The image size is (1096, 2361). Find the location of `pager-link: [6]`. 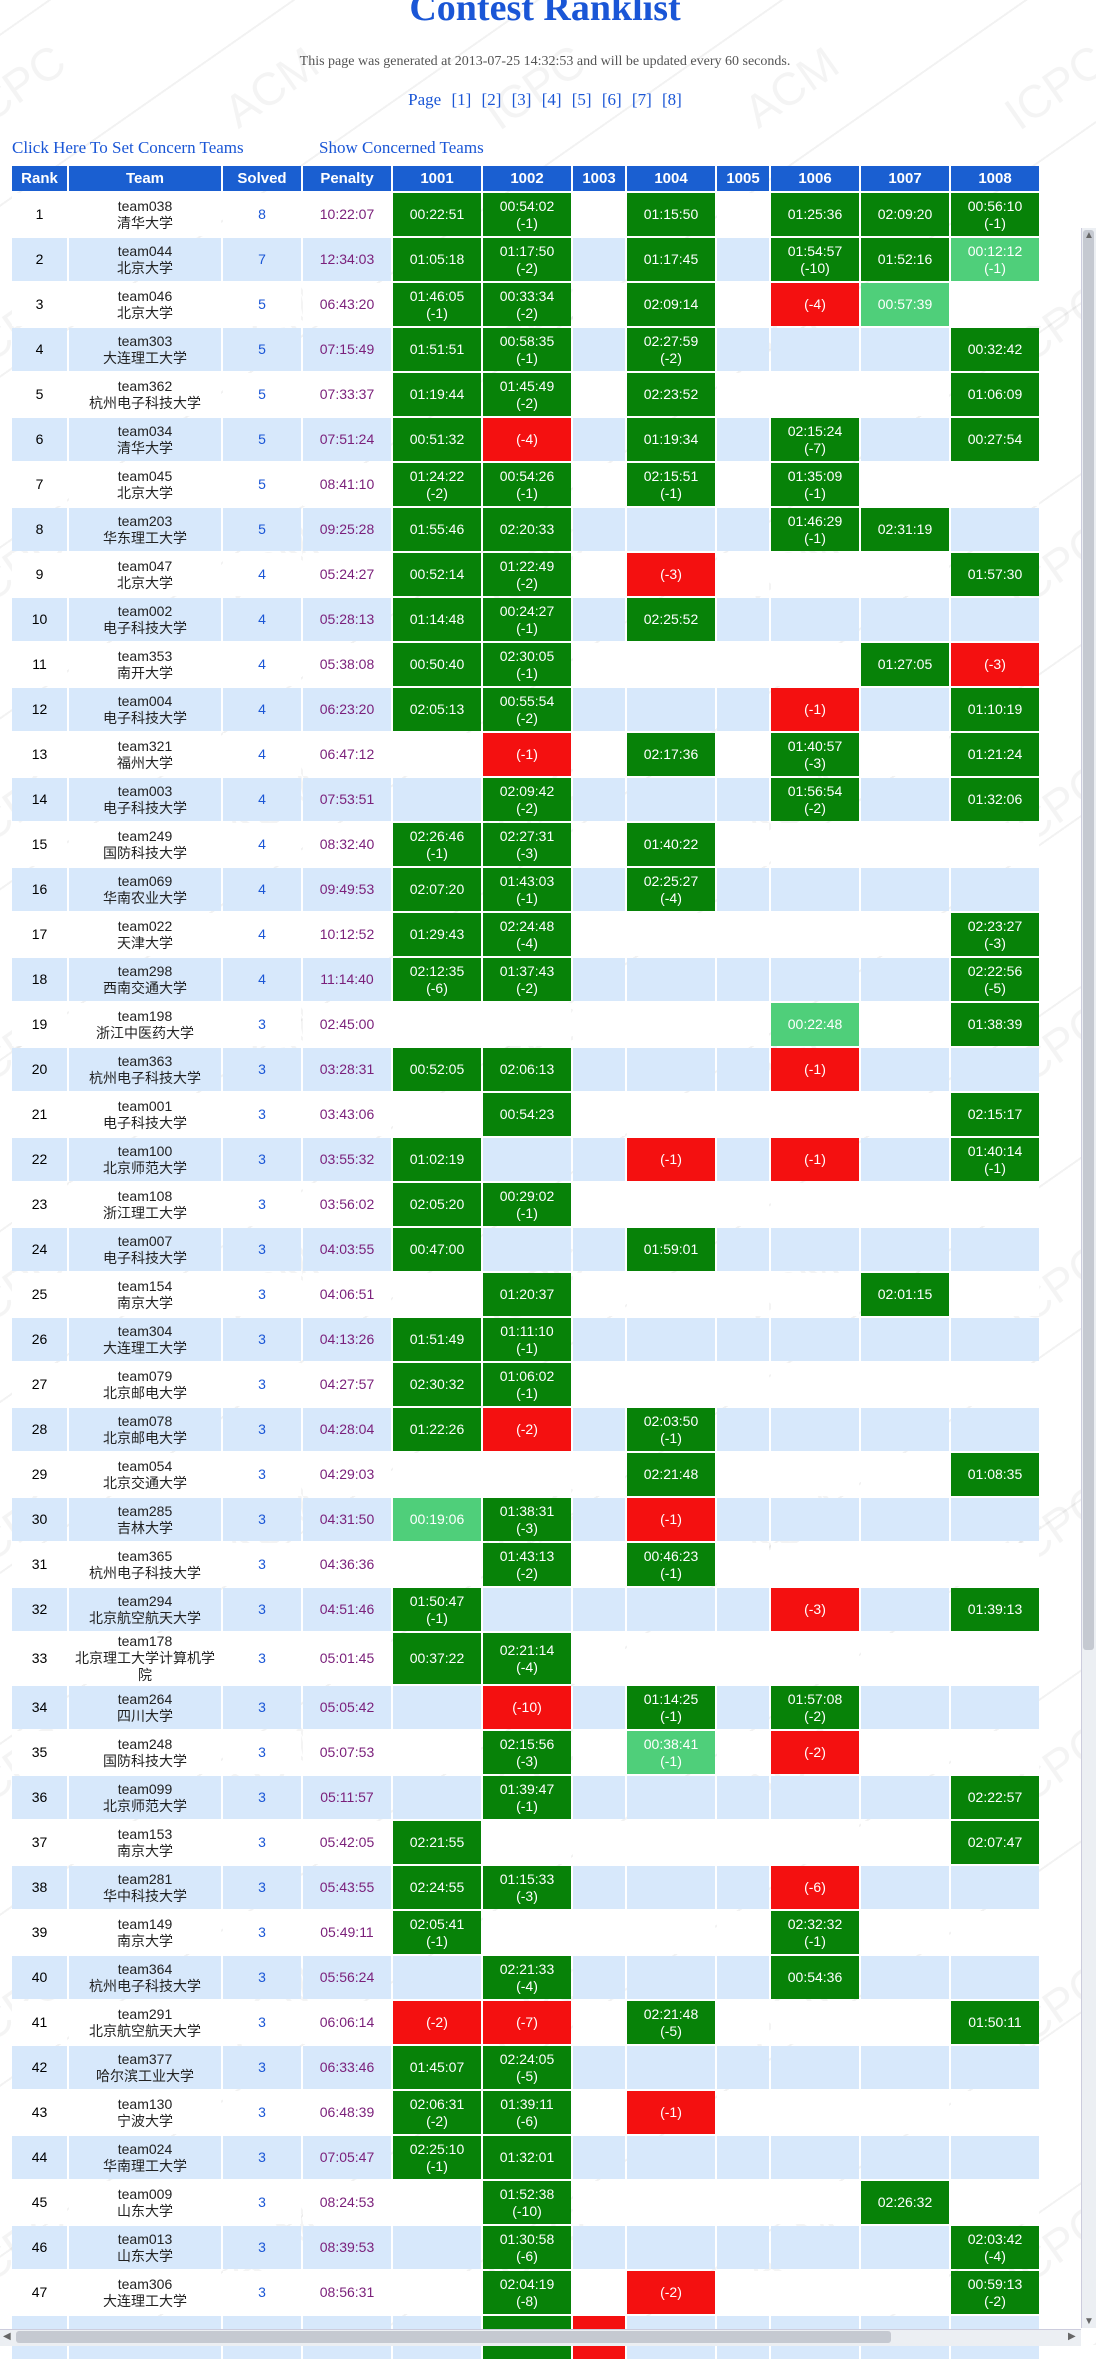

pager-link: [6] is located at coordinates (611, 99).